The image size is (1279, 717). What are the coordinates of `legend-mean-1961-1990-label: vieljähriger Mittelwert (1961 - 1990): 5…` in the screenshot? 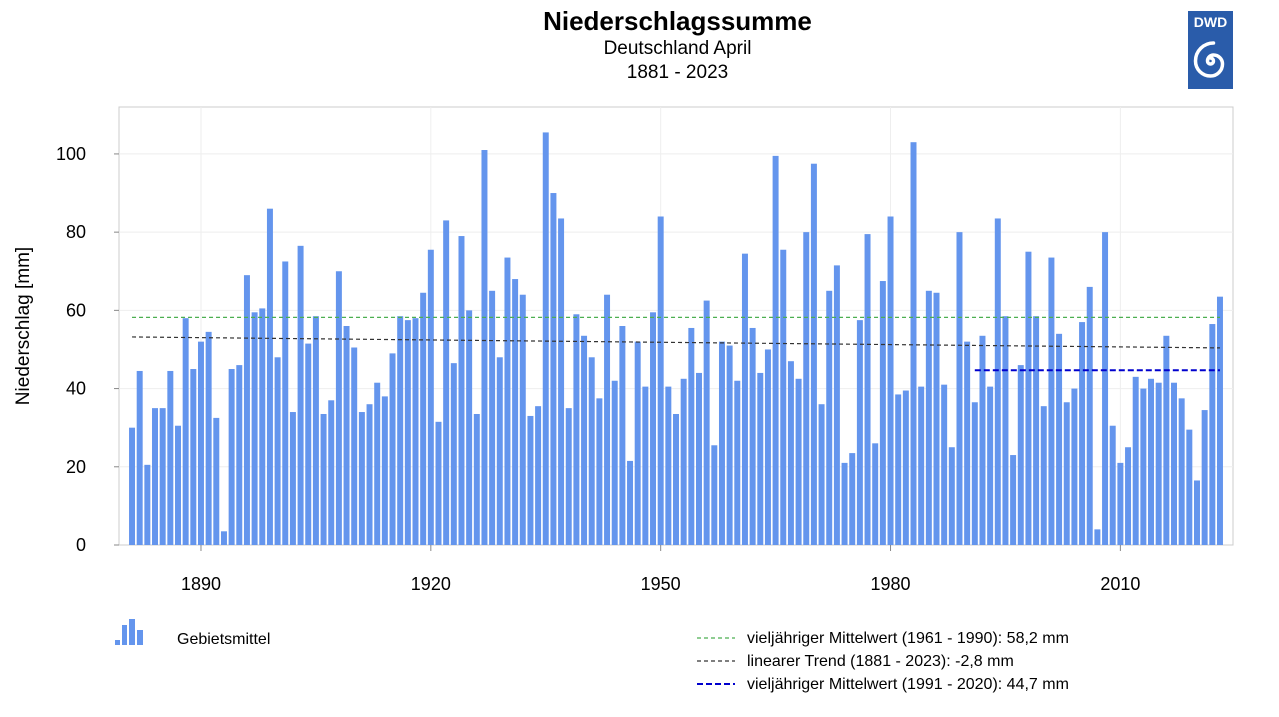 It's located at (908, 638).